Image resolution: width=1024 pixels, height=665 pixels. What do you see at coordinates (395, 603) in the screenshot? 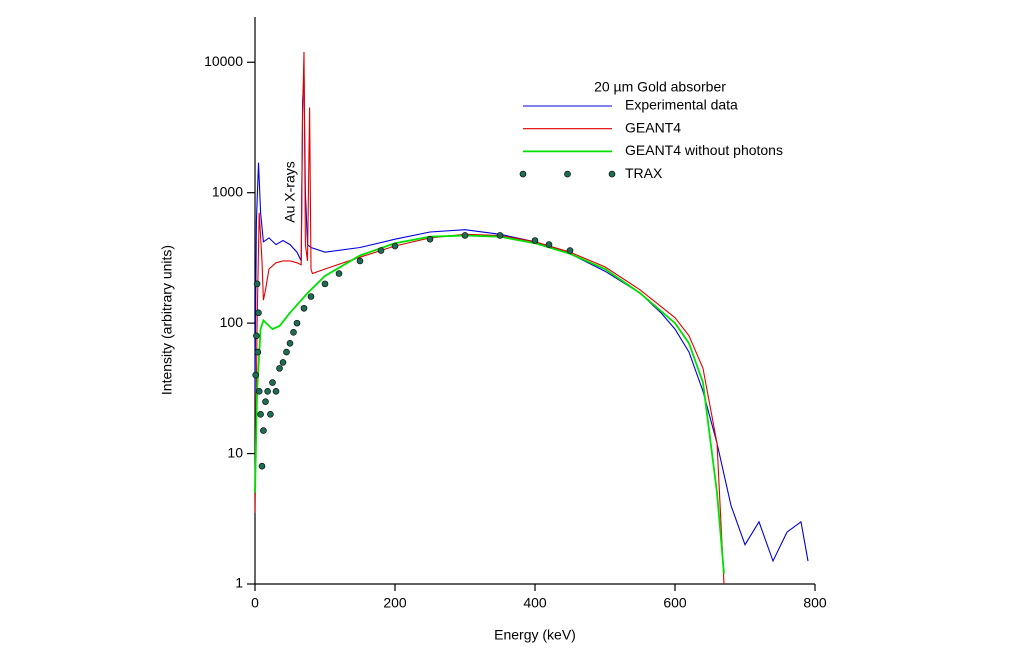
I see `x-tick-label: 200` at bounding box center [395, 603].